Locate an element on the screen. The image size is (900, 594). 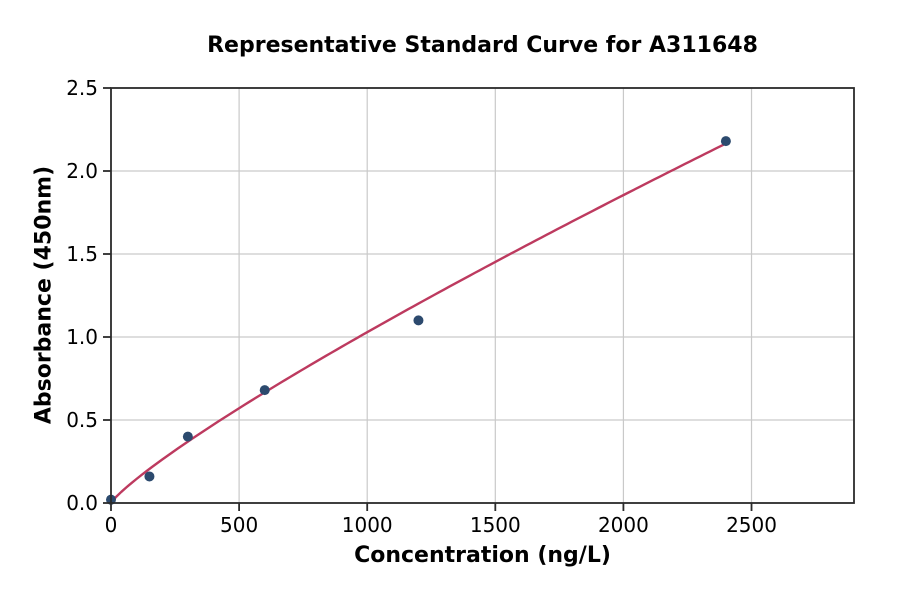
y-tick-label: 0.5 is located at coordinates (82, 420).